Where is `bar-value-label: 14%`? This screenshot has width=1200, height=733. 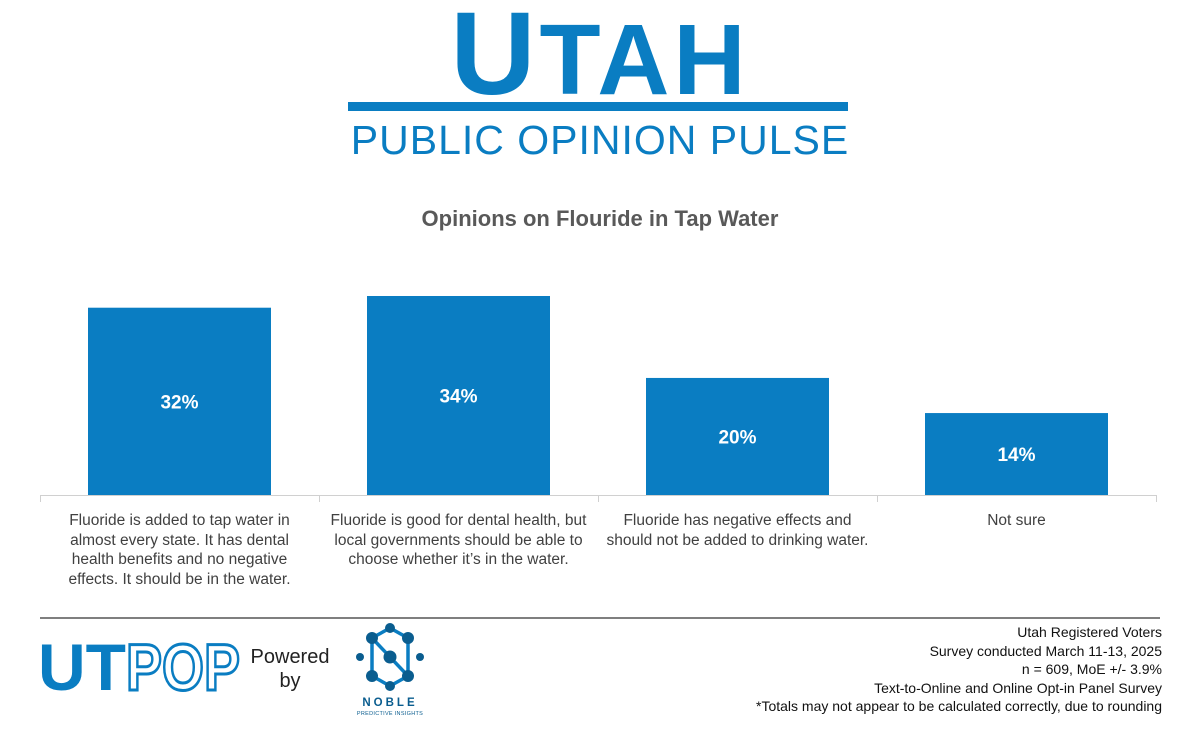
bar-value-label: 14% is located at coordinates (1016, 455).